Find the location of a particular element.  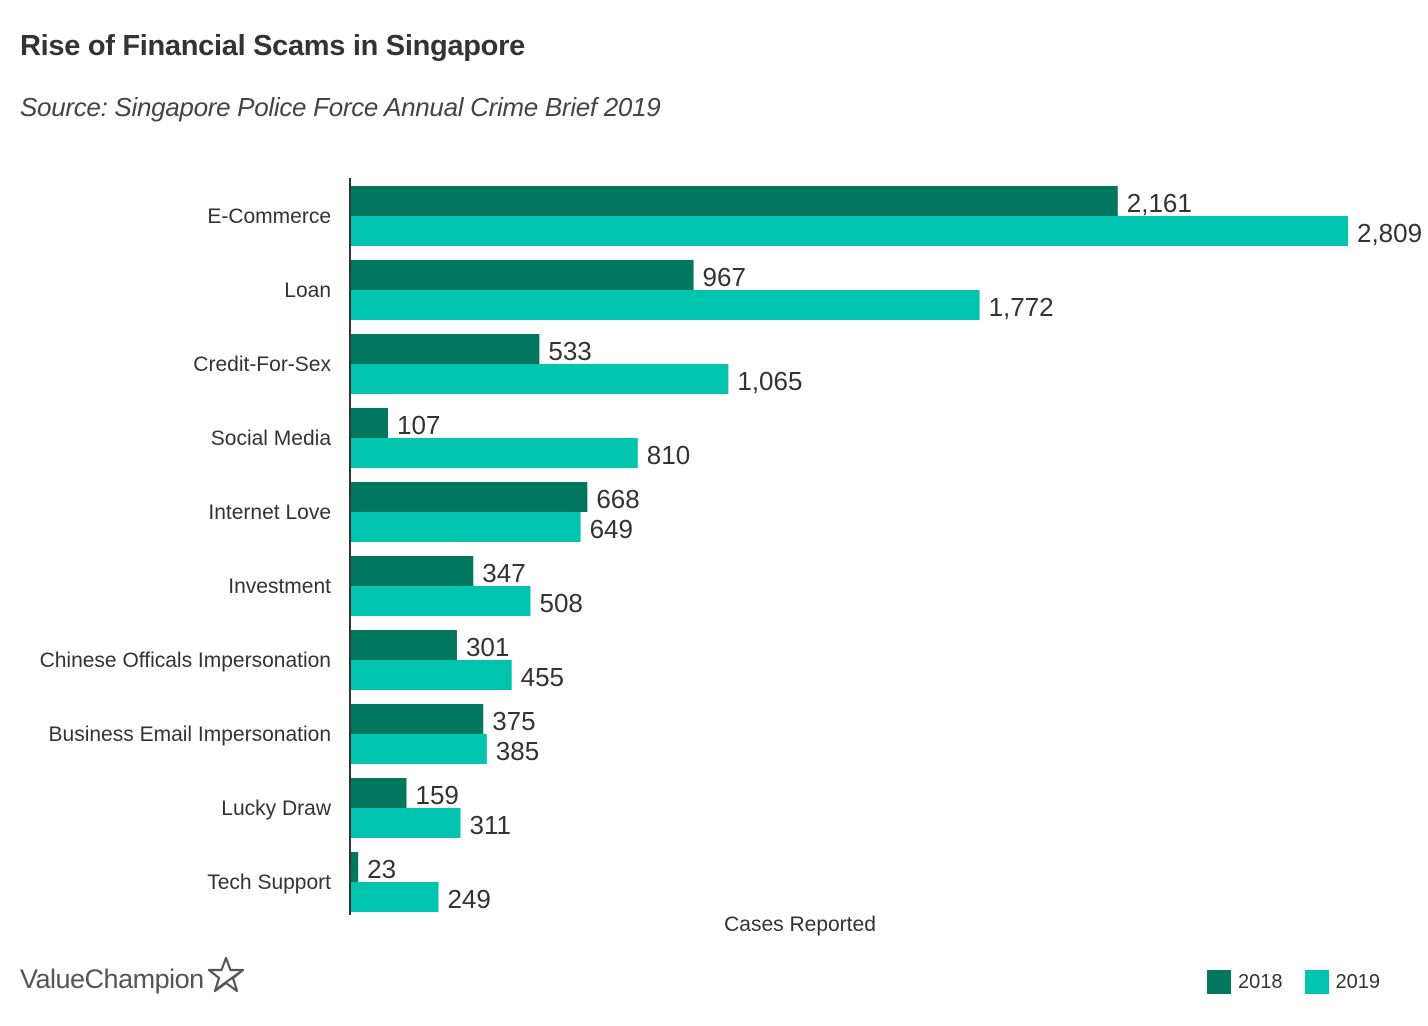

bar-internet-love-2019 is located at coordinates (465, 527).